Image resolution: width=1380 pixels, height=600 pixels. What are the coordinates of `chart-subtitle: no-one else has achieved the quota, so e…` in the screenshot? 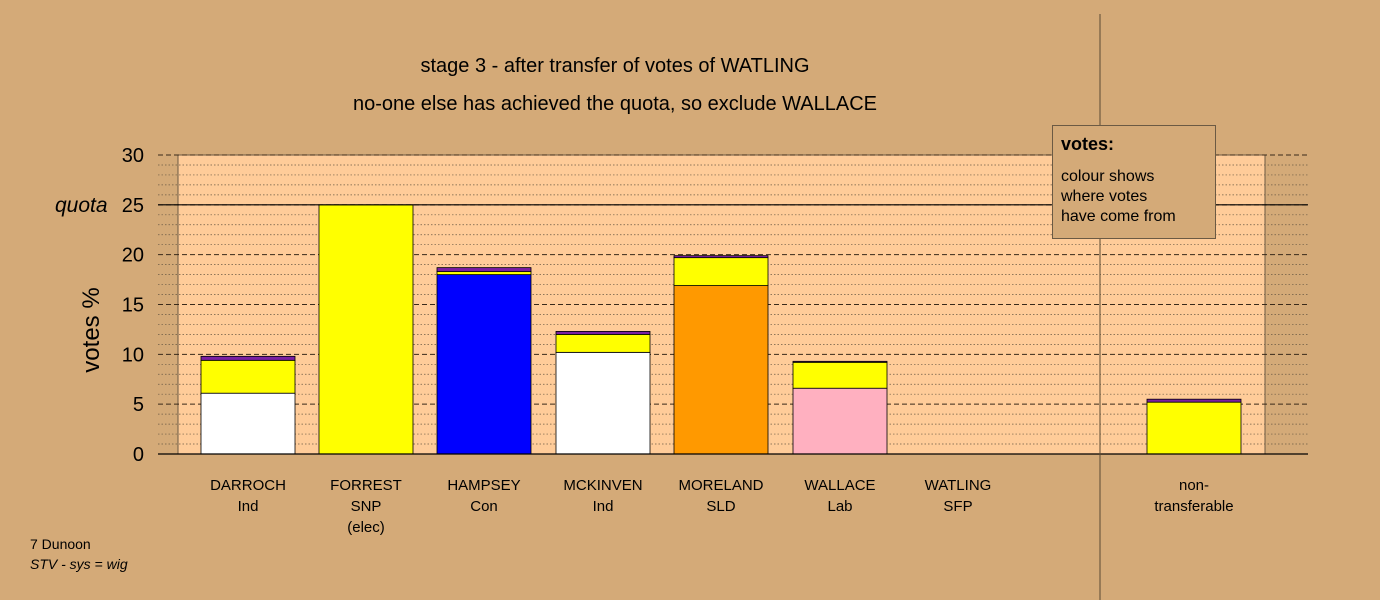 It's located at (615, 104).